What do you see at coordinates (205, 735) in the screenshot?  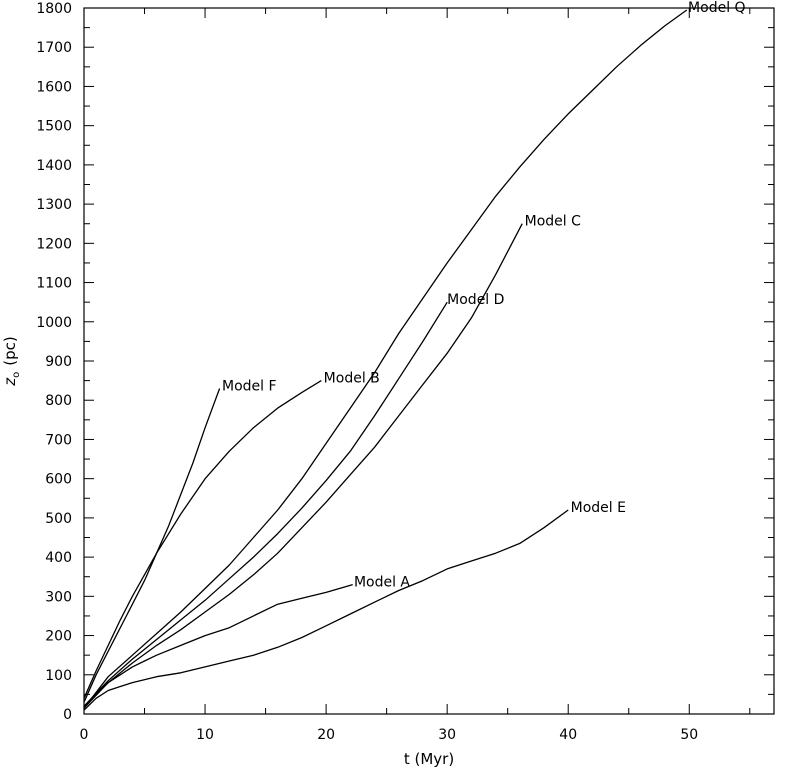 I see `x-tick-label: 10` at bounding box center [205, 735].